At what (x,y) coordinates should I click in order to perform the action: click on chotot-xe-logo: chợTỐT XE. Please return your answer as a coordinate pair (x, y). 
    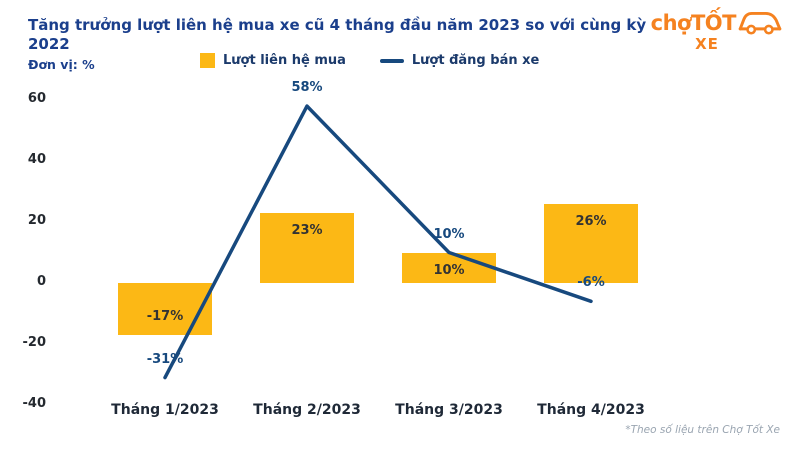
    Looking at the image, I should click on (712, 30).